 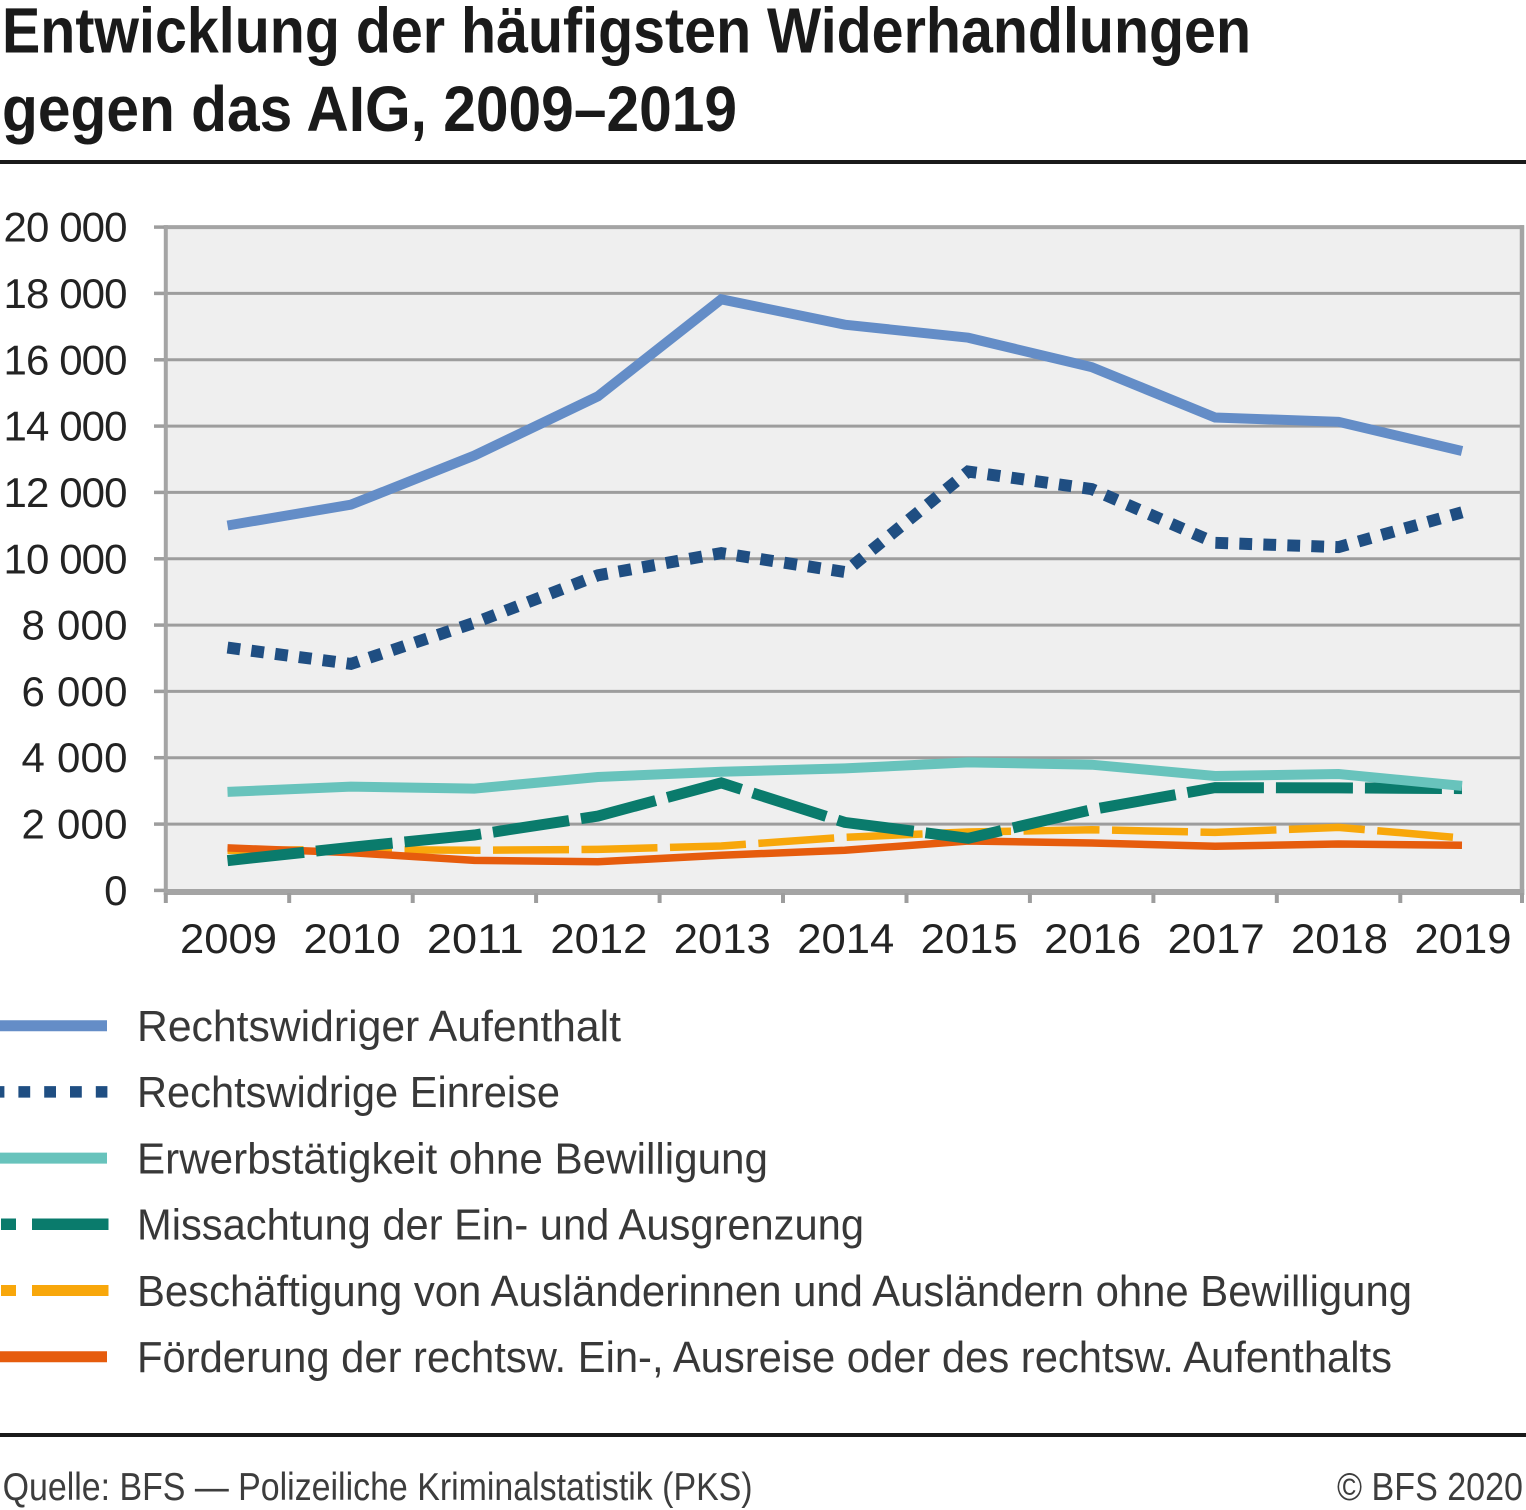 I want to click on svg-text: 12 000, so click(x=66, y=492).